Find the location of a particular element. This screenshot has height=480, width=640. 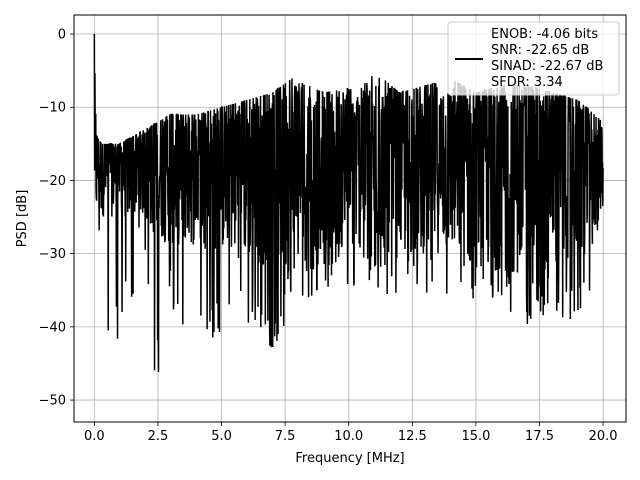

y-tick-label: −50 is located at coordinates (52, 401).